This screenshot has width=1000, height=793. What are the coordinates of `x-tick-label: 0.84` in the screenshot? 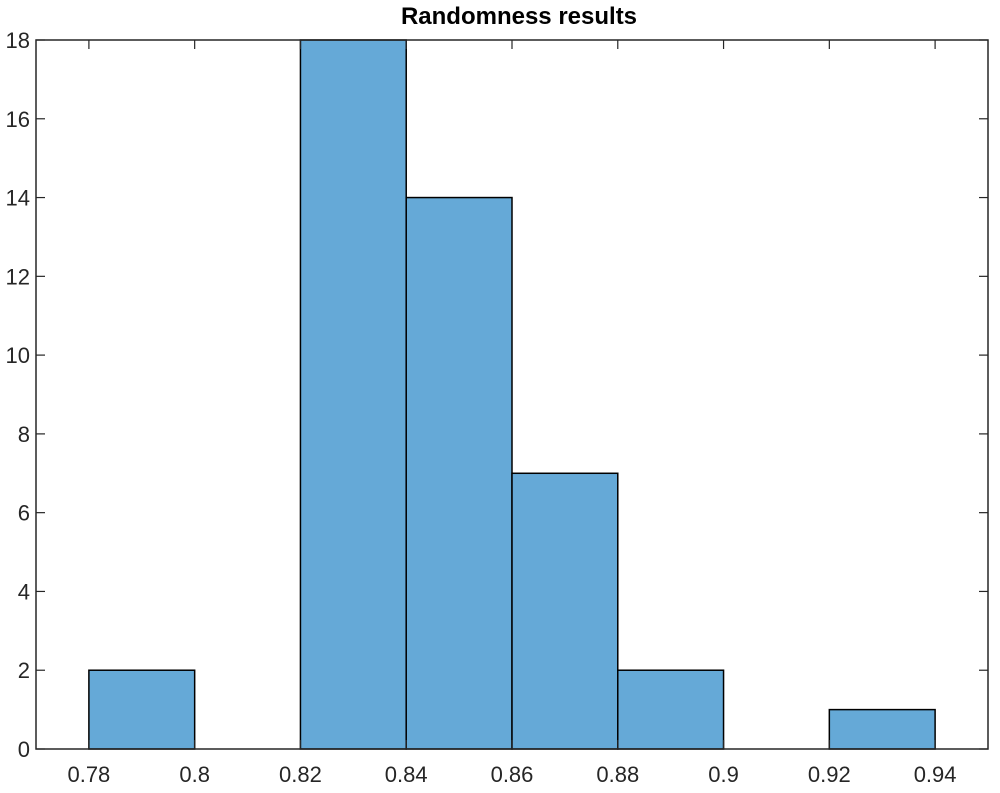 It's located at (406, 774).